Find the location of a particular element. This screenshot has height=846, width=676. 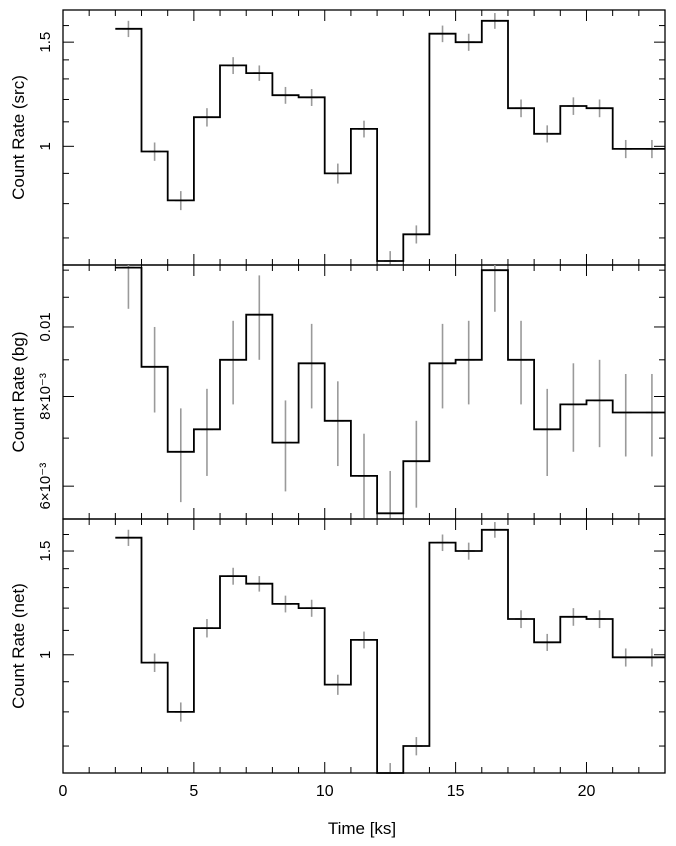

y-axis-label-bg: Count Rate (bg) is located at coordinates (18, 392).